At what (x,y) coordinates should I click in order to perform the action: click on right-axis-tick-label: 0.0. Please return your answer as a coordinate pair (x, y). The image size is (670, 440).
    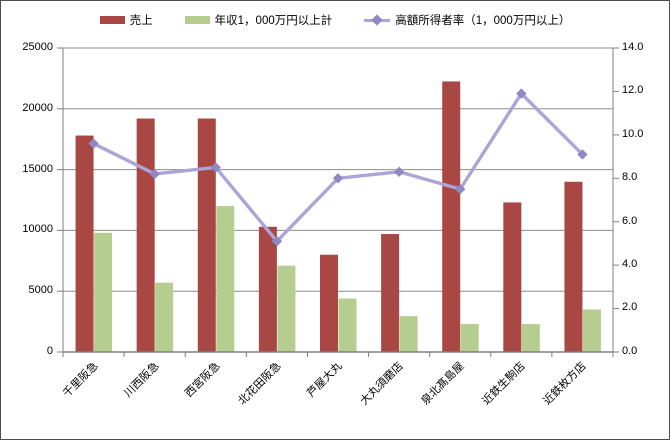
    Looking at the image, I should click on (630, 351).